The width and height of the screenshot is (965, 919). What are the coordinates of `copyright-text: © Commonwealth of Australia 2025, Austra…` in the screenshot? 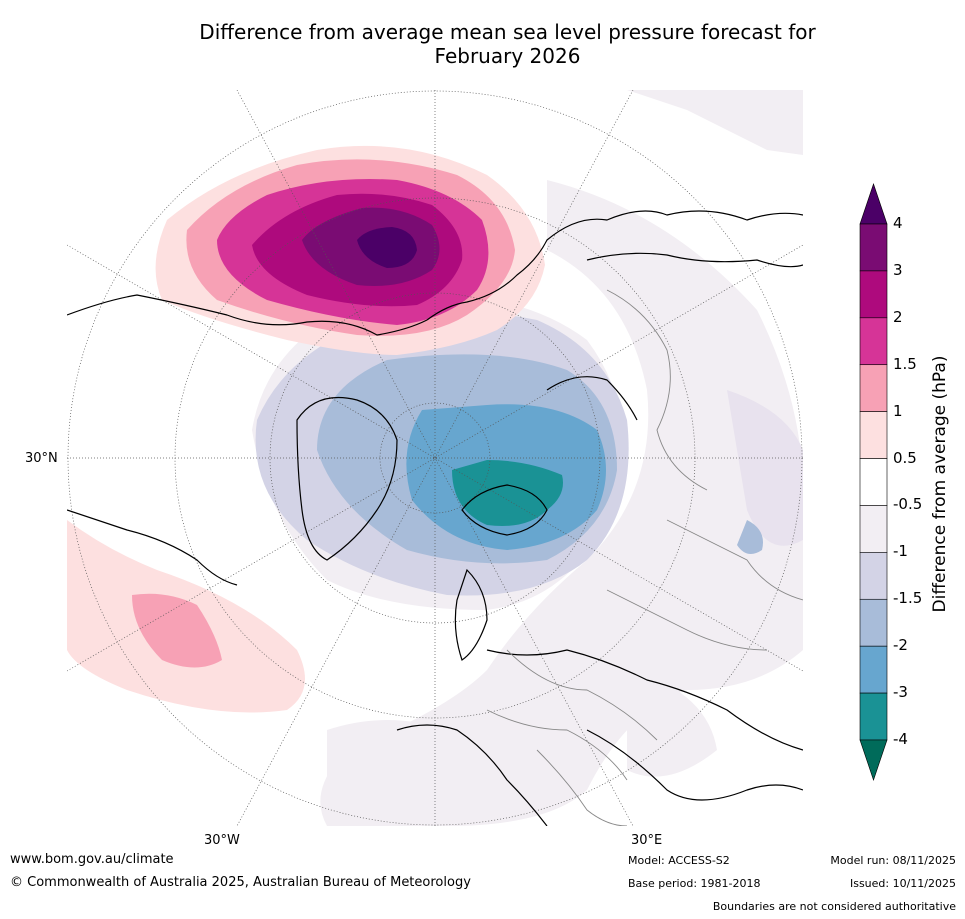 It's located at (240, 882).